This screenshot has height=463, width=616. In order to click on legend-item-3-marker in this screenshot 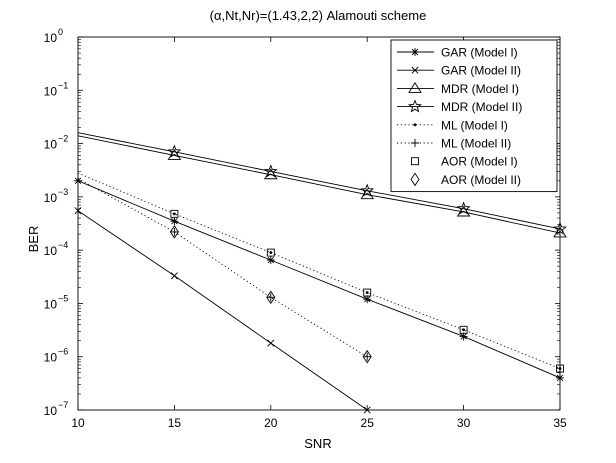, I will do `click(415, 87)`.